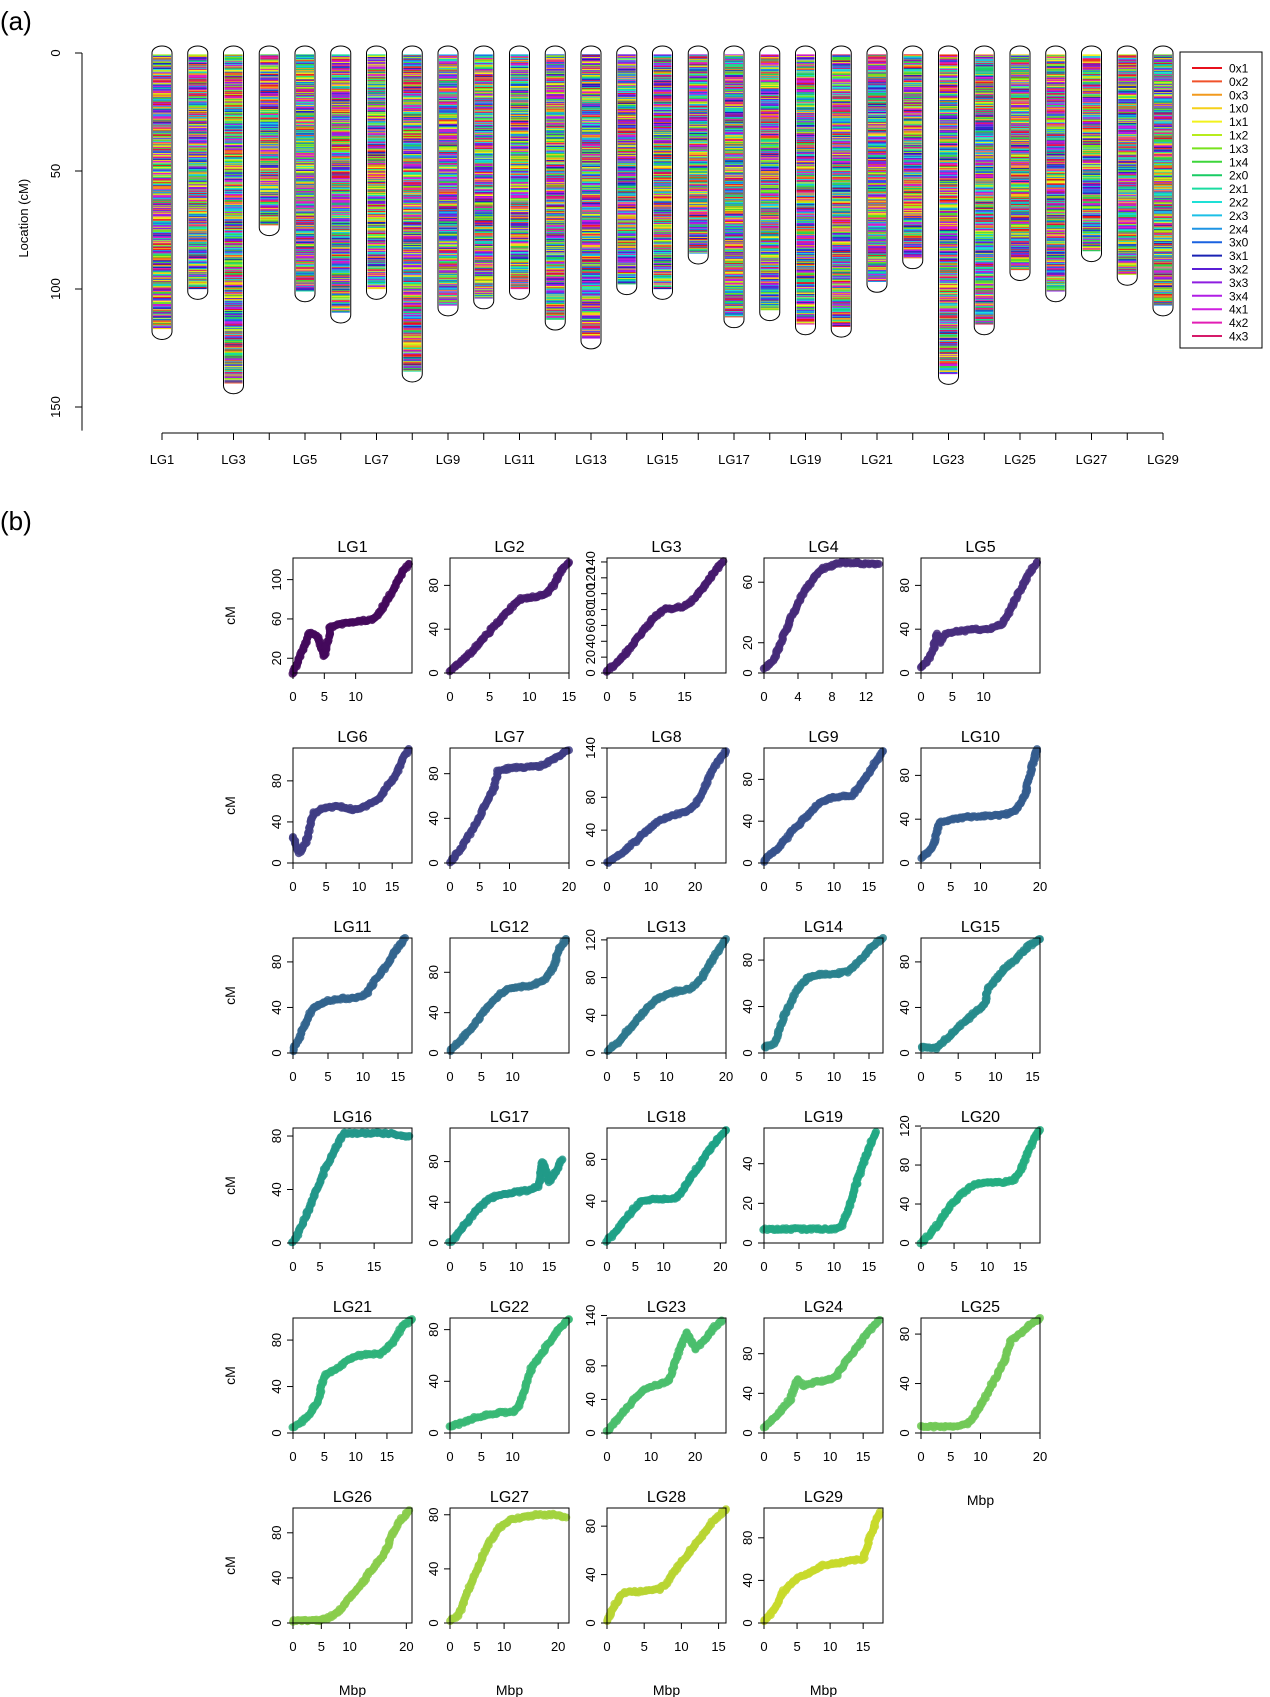 The height and width of the screenshot is (1697, 1270). I want to click on x-tick-label-LG21: LG21, so click(877, 459).